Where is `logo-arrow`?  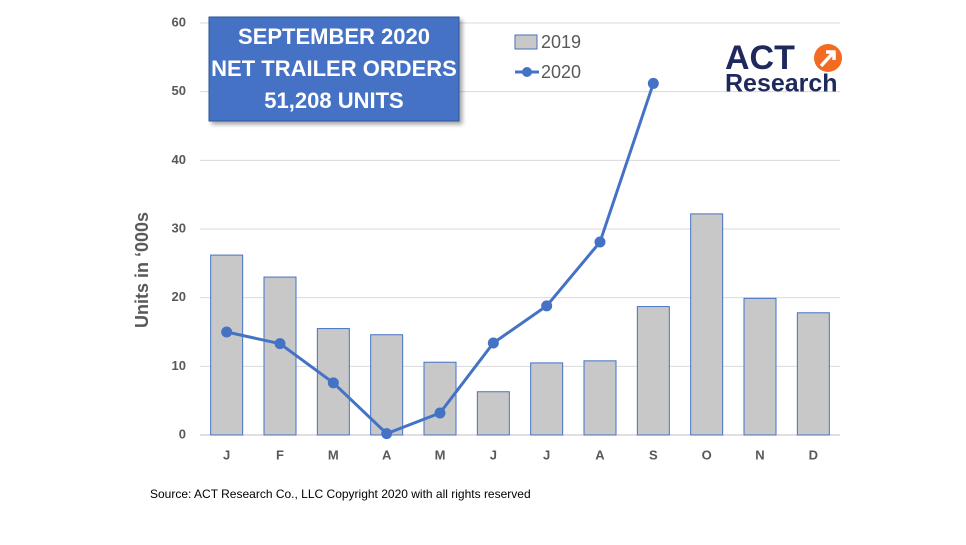
logo-arrow is located at coordinates (827, 59).